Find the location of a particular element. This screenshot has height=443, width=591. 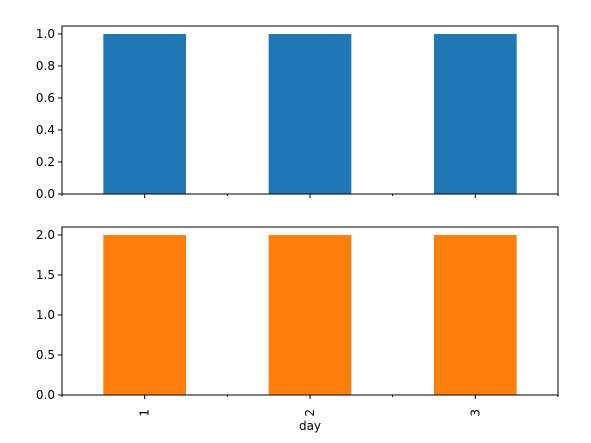

y-tick-label: 1.5 is located at coordinates (45, 275).